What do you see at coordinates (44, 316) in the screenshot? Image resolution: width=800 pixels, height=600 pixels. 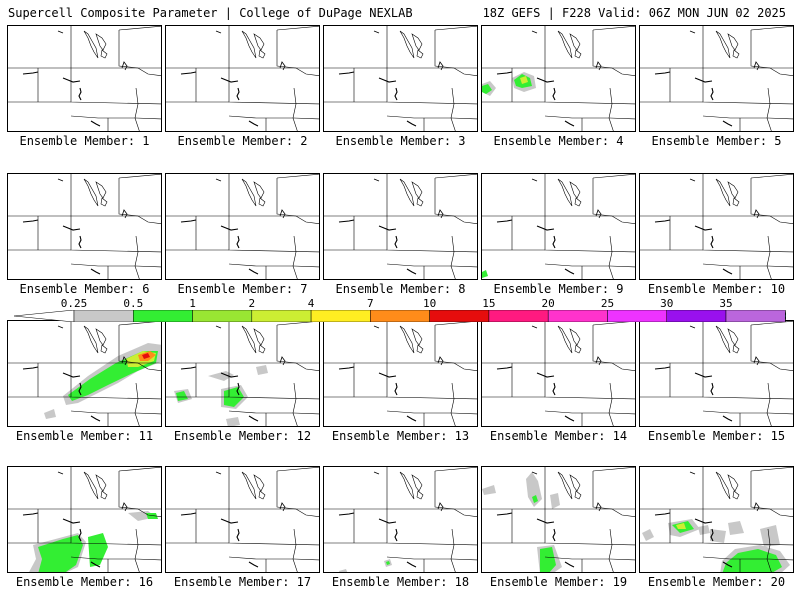 I see `colorbar-left-arrow` at bounding box center [44, 316].